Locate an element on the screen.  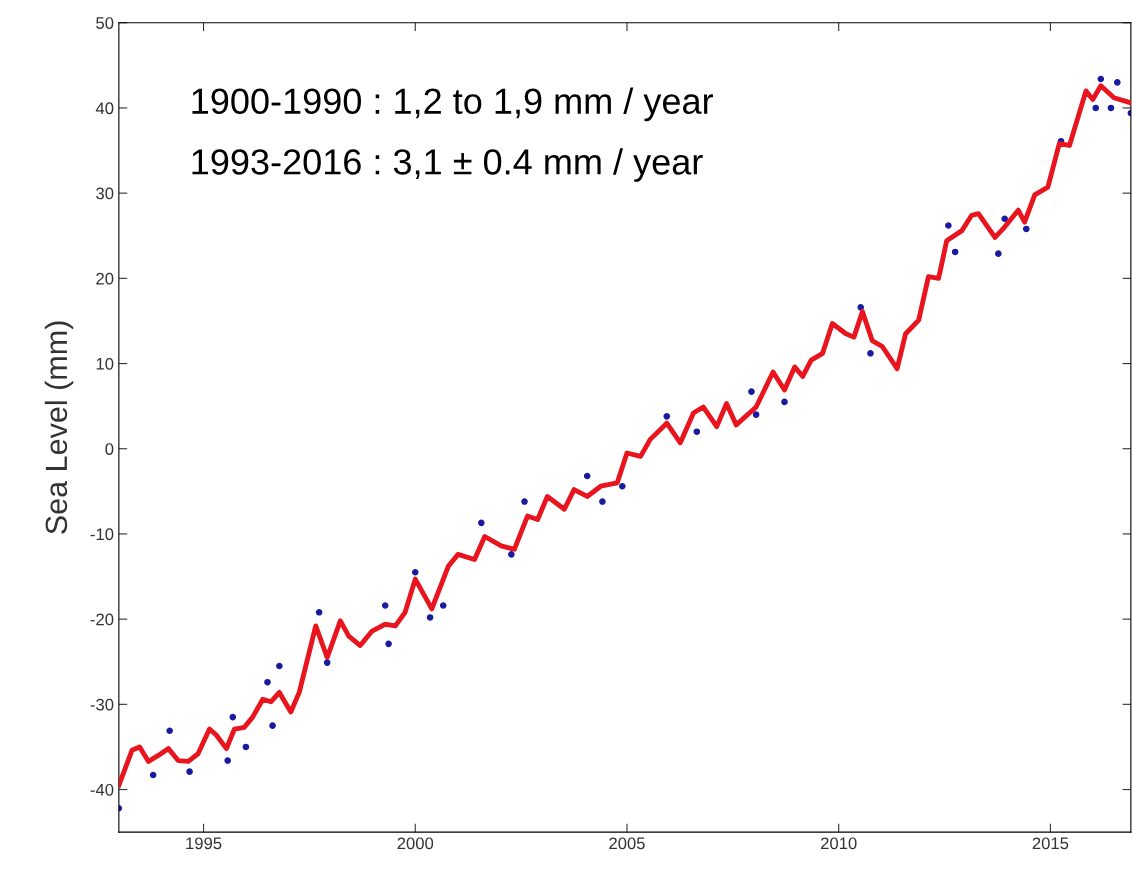
y-tick-label: -40 is located at coordinates (102, 789).